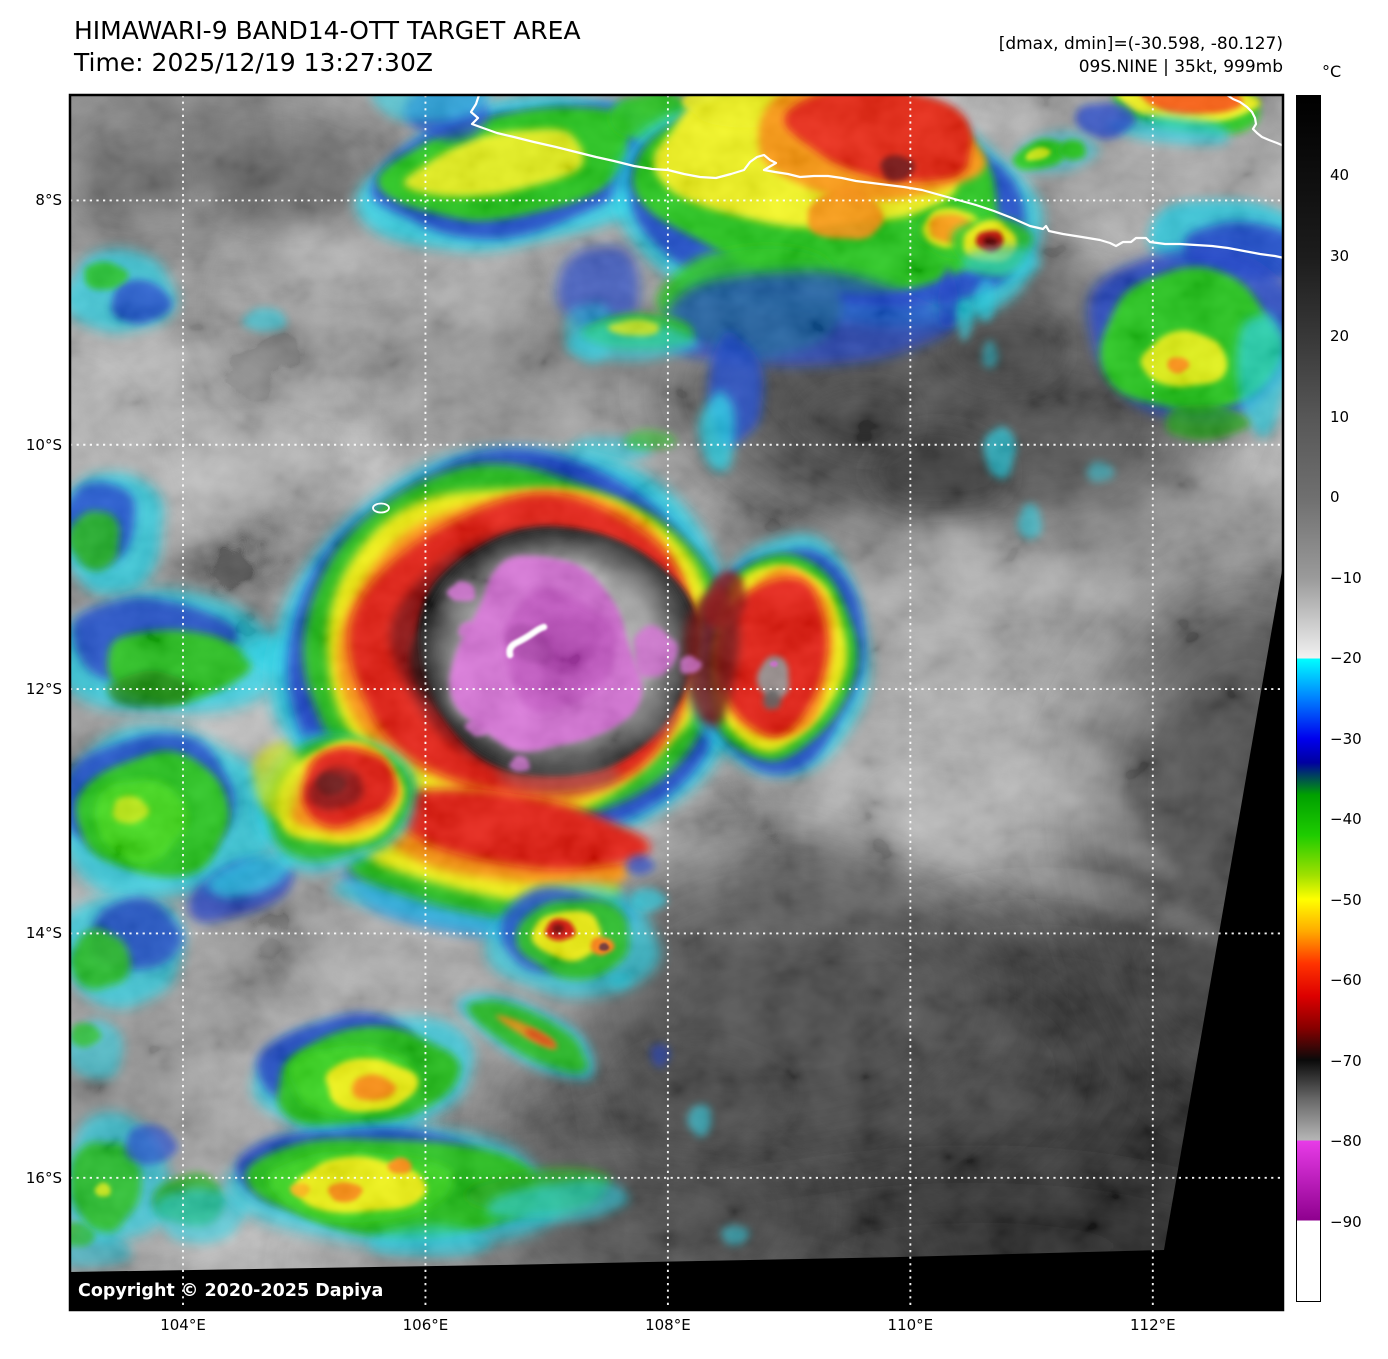  What do you see at coordinates (43, 444) in the screenshot?
I see `latitude-tick-label: 10°S` at bounding box center [43, 444].